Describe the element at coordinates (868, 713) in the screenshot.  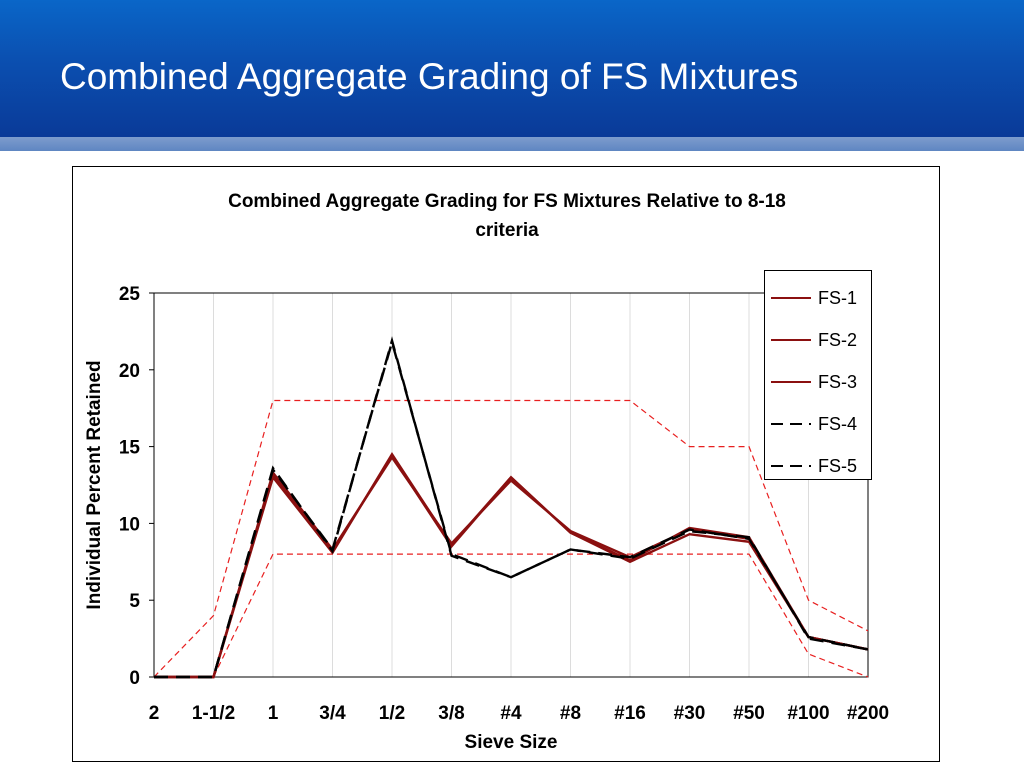
I see `x-tick-label: #200` at that location.